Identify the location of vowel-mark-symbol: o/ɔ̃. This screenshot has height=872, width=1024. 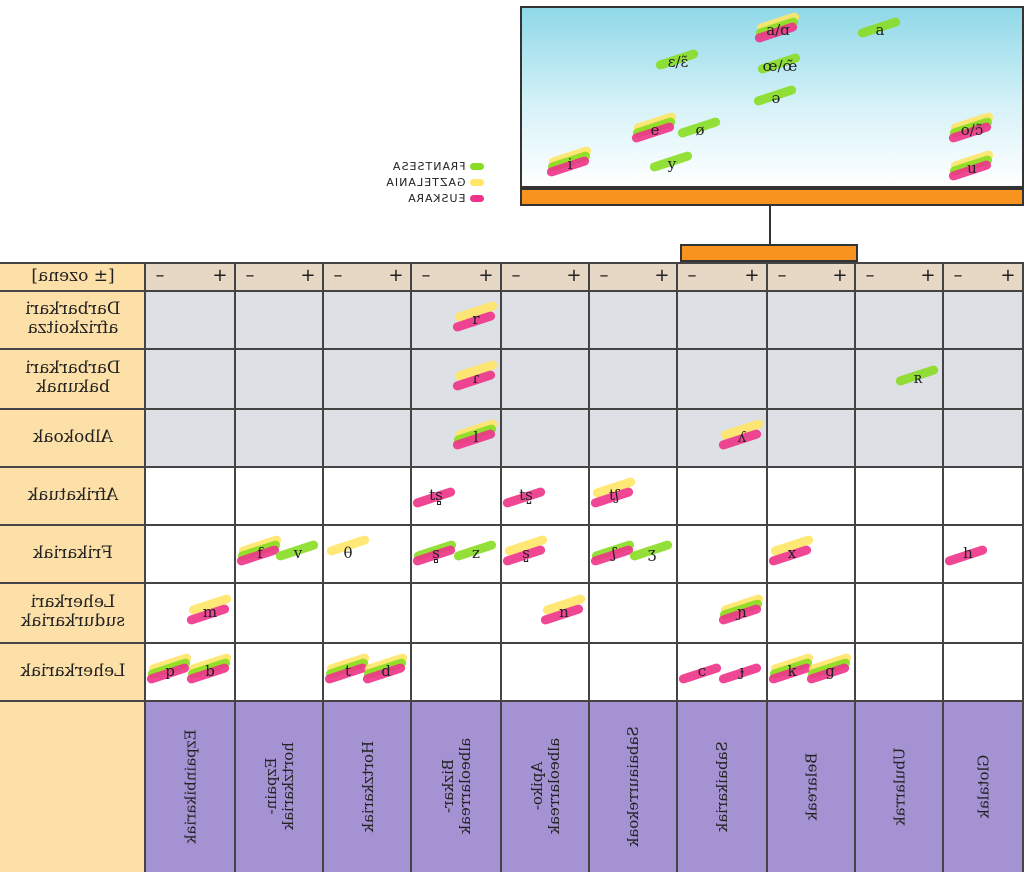
(972, 130).